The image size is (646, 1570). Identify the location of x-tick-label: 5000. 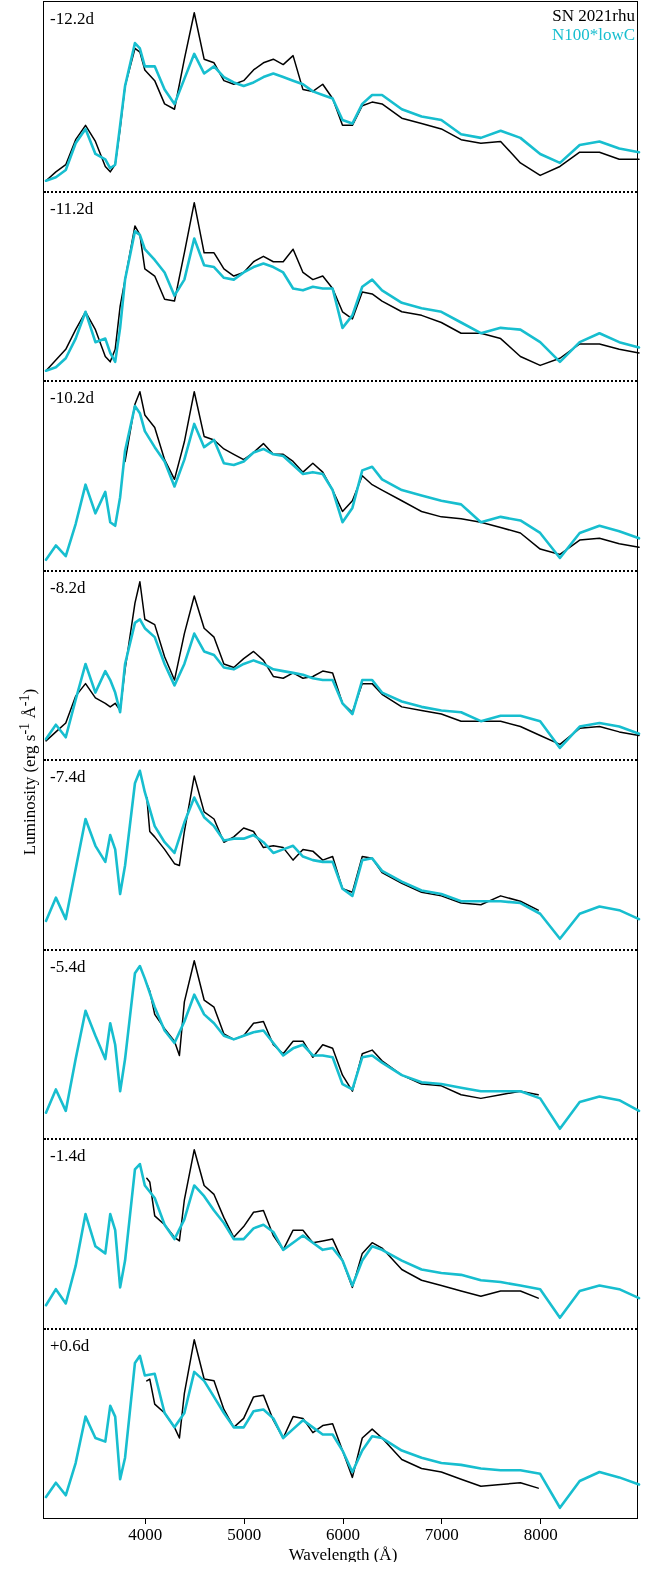
(244, 1534).